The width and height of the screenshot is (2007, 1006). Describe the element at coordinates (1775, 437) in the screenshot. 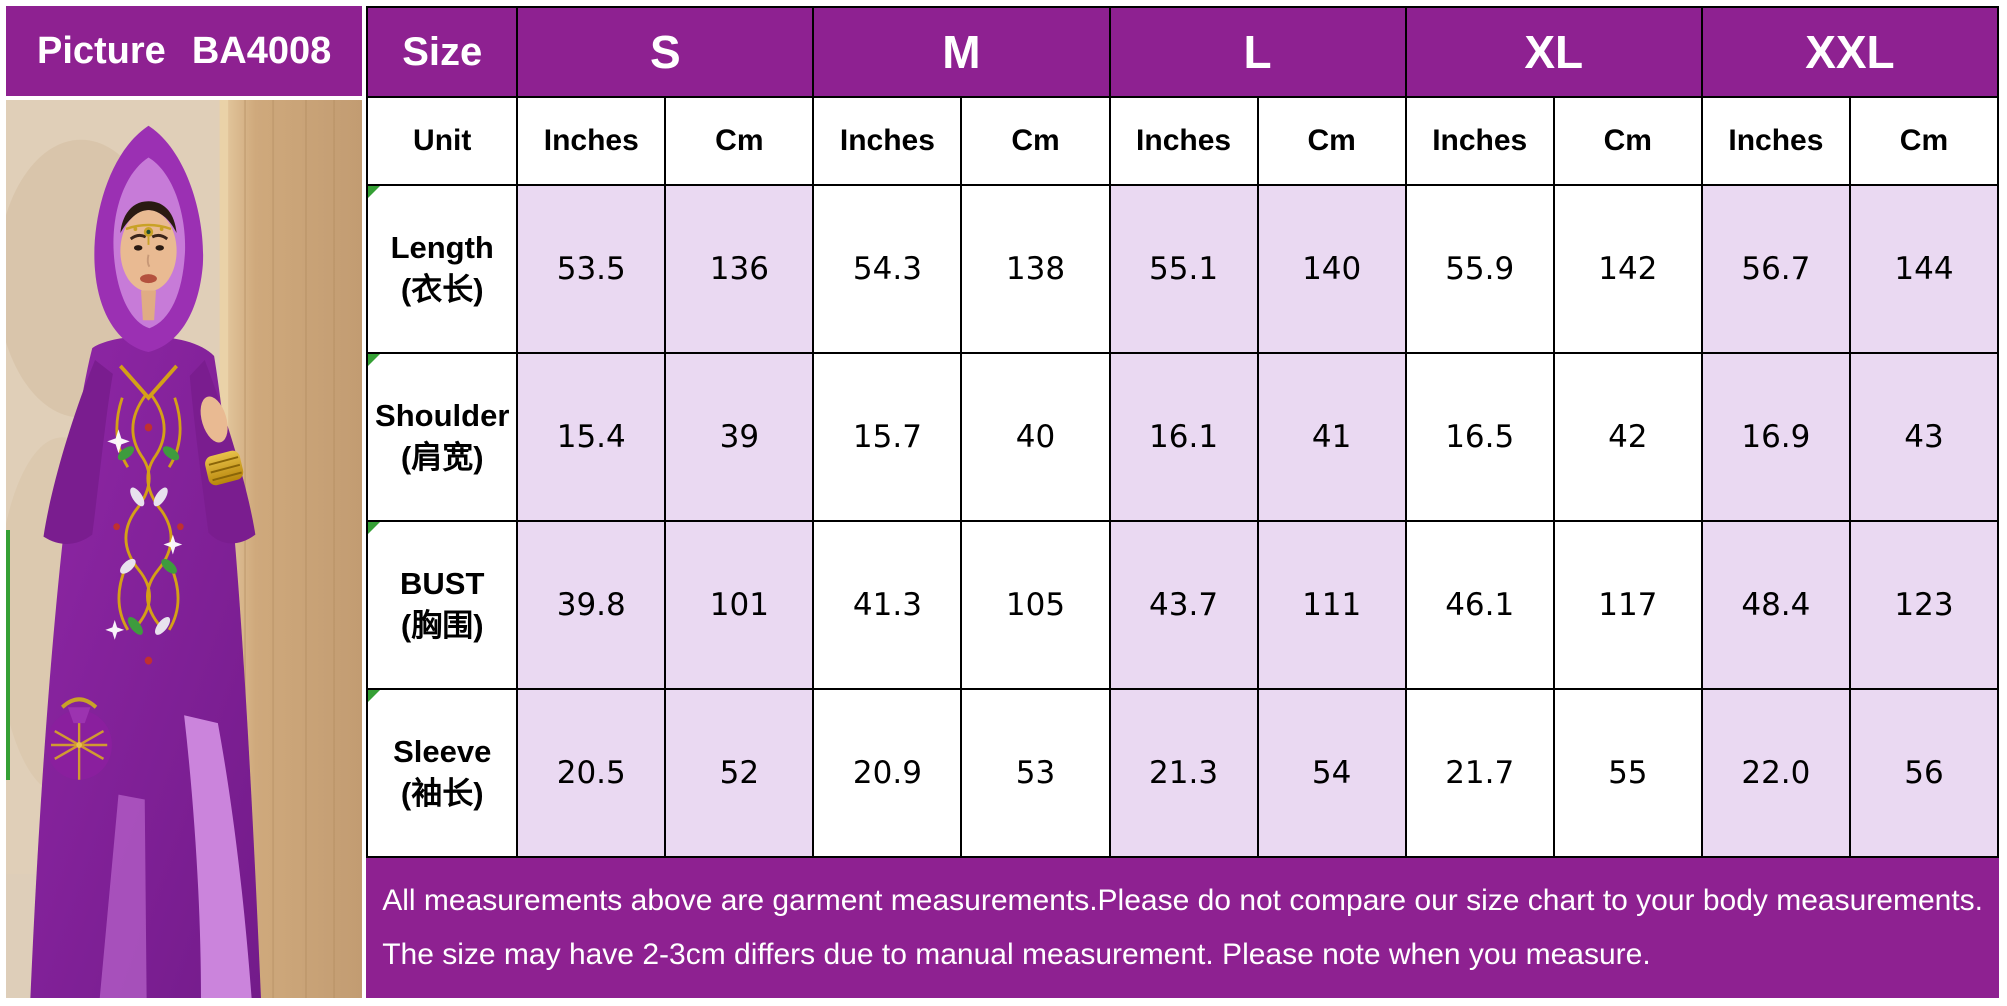

I see `shoulder-xxl-inches: 16.9` at that location.